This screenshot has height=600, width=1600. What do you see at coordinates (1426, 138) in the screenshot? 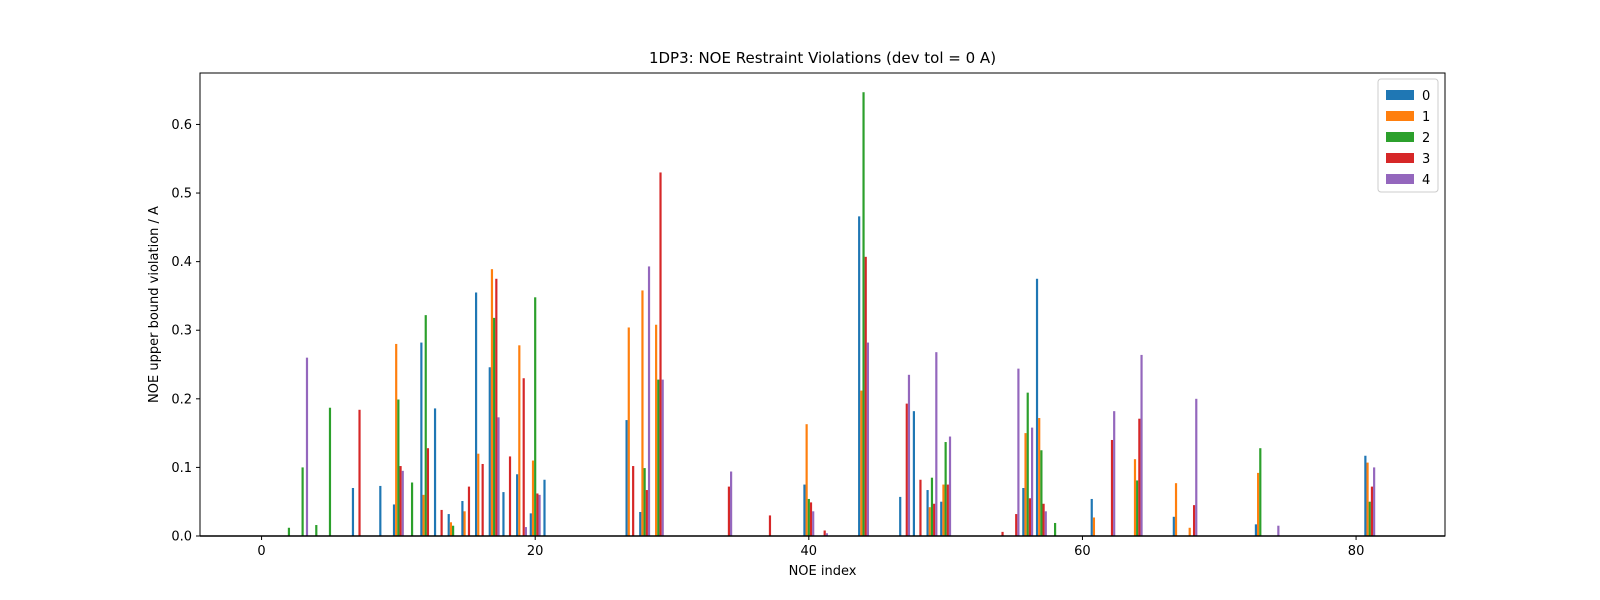
I see `legend-label: 2` at bounding box center [1426, 138].